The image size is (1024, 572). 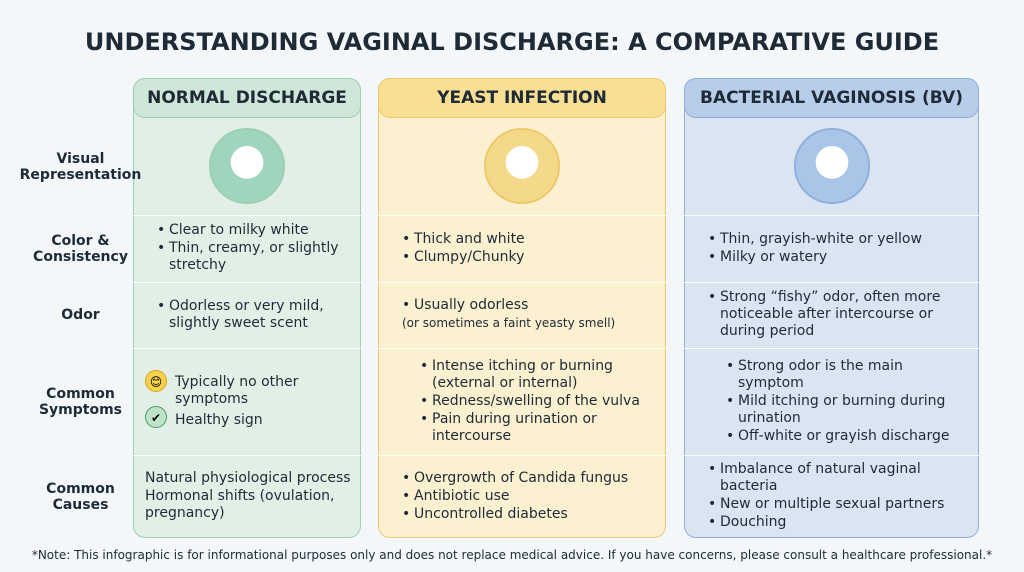 I want to click on row-label: Common Causes, so click(x=80, y=496).